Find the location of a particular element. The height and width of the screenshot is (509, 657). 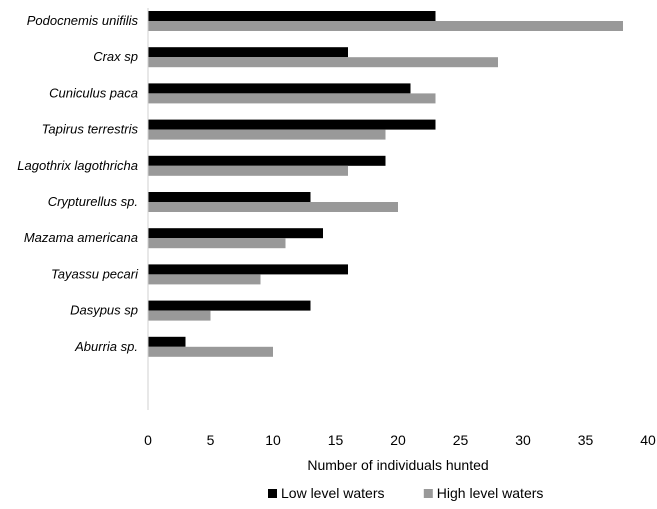

bar-high-lagothrix-lagothricha is located at coordinates (248, 170).